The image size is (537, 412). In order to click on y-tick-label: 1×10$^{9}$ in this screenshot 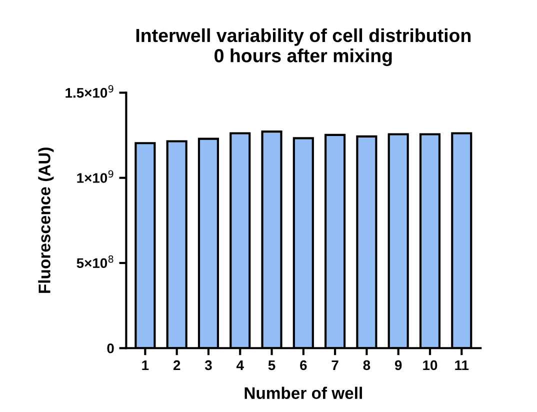, I will do `click(95, 176)`.